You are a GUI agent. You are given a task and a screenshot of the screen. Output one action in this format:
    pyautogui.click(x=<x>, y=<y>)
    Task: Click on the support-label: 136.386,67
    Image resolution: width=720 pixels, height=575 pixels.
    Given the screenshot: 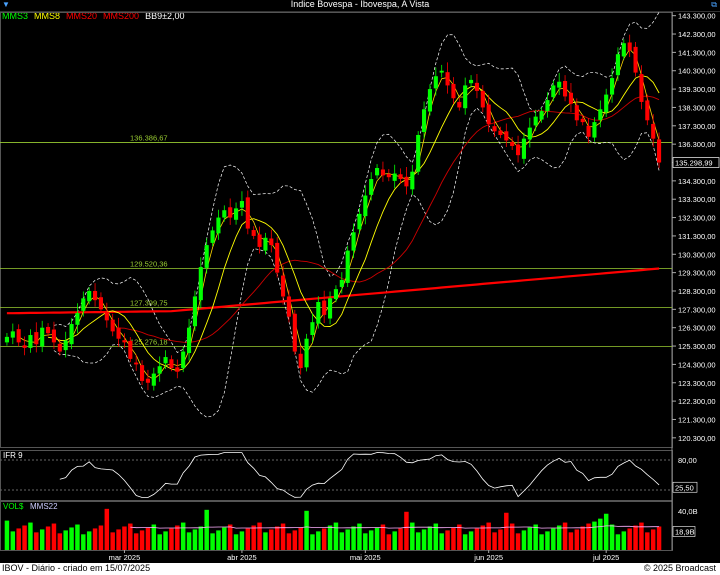 What is the action you would take?
    pyautogui.click(x=149, y=138)
    